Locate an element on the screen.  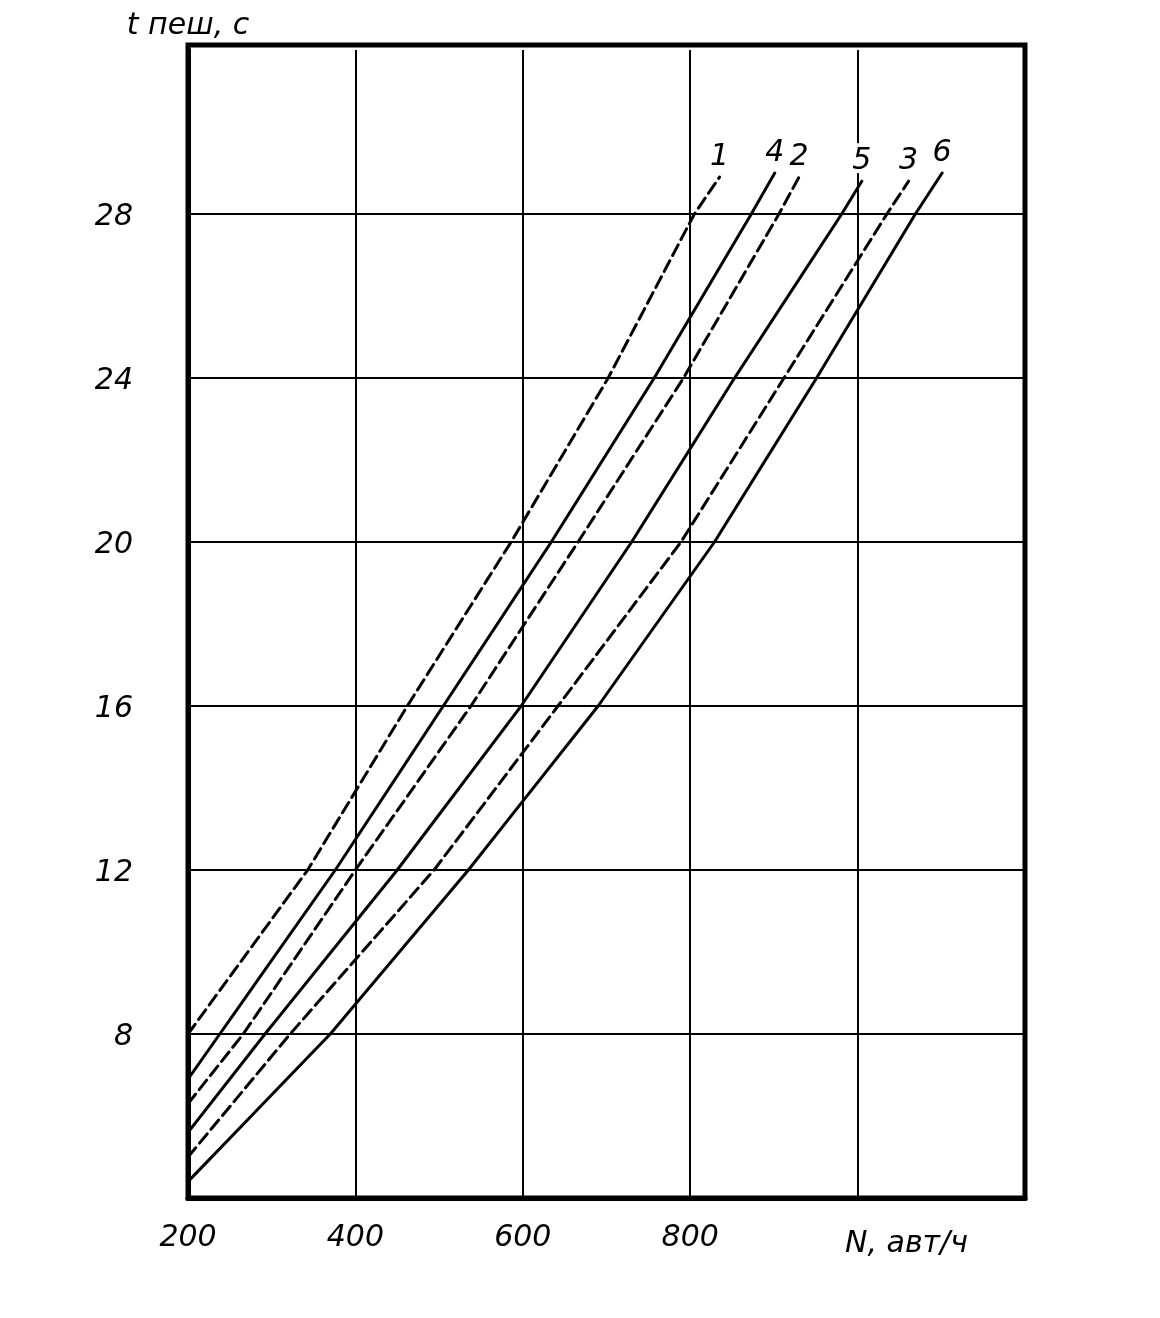
y-tick-label: 20 is located at coordinates (113, 542).